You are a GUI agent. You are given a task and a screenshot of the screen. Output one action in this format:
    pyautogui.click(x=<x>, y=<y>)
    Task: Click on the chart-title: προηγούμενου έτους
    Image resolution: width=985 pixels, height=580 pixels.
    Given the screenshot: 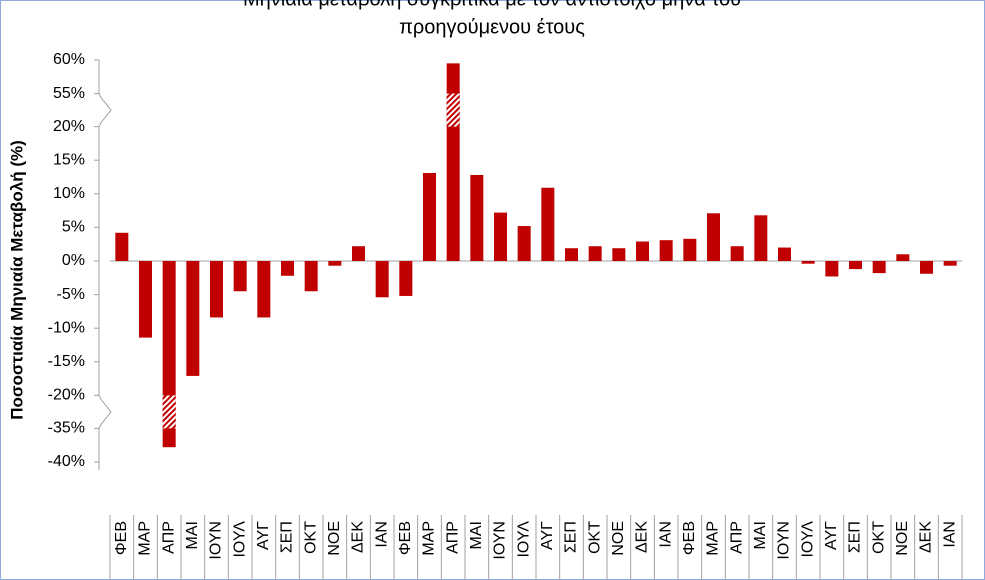 What is the action you would take?
    pyautogui.click(x=492, y=27)
    